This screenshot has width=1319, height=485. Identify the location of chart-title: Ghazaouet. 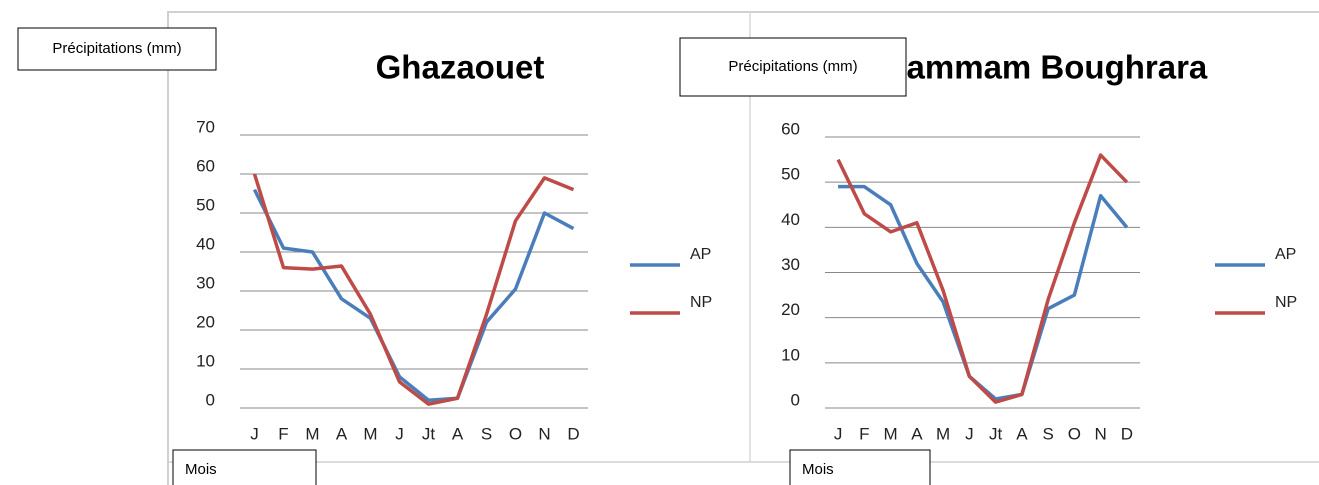
(460, 67).